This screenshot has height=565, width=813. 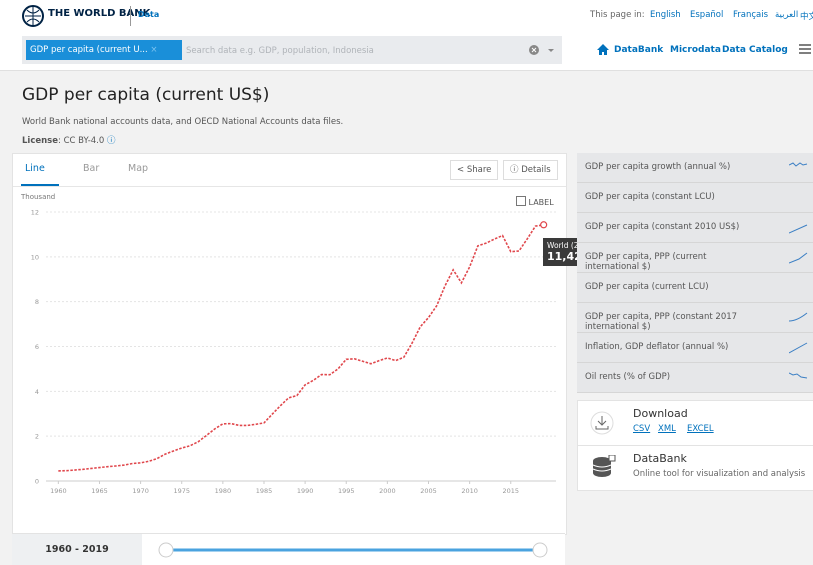 What do you see at coordinates (695, 50) in the screenshot?
I see `nav-link: Microdata` at bounding box center [695, 50].